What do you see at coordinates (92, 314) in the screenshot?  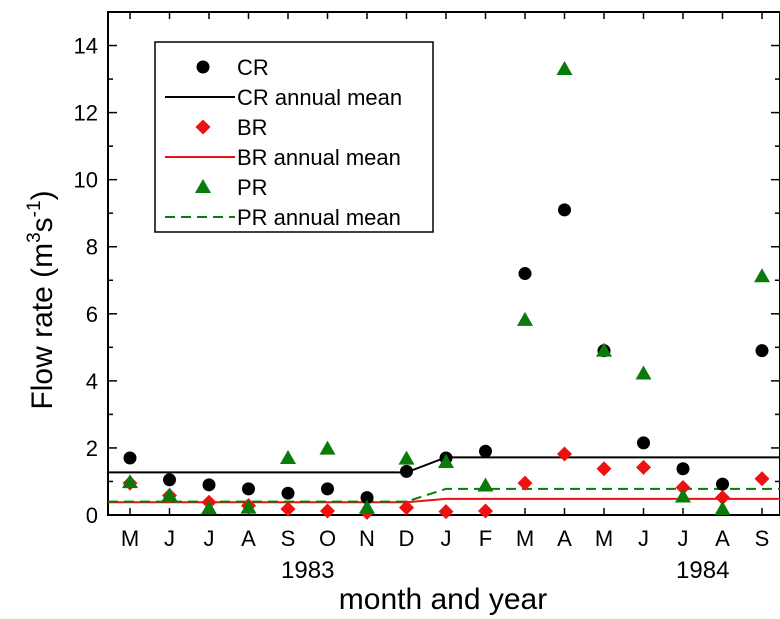 I see `y-tick-label: 6` at bounding box center [92, 314].